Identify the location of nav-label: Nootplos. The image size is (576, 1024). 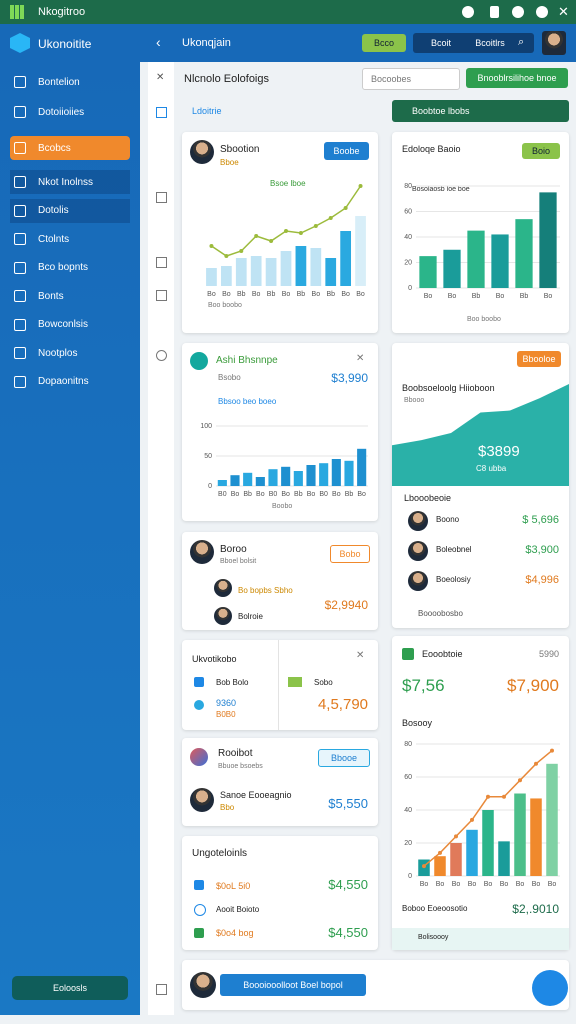
(58, 353).